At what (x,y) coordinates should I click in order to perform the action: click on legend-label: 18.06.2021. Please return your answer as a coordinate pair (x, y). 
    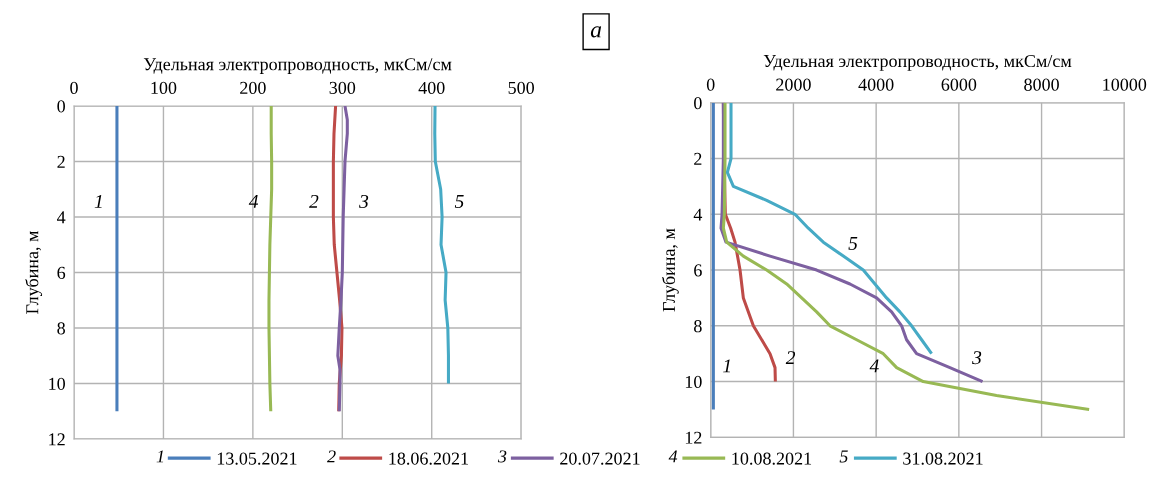
    Looking at the image, I should click on (428, 458).